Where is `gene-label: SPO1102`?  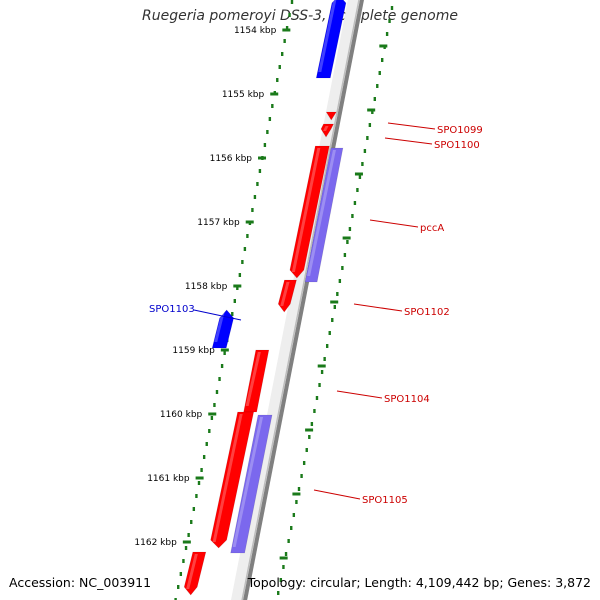
gene-label: SPO1102 is located at coordinates (427, 312).